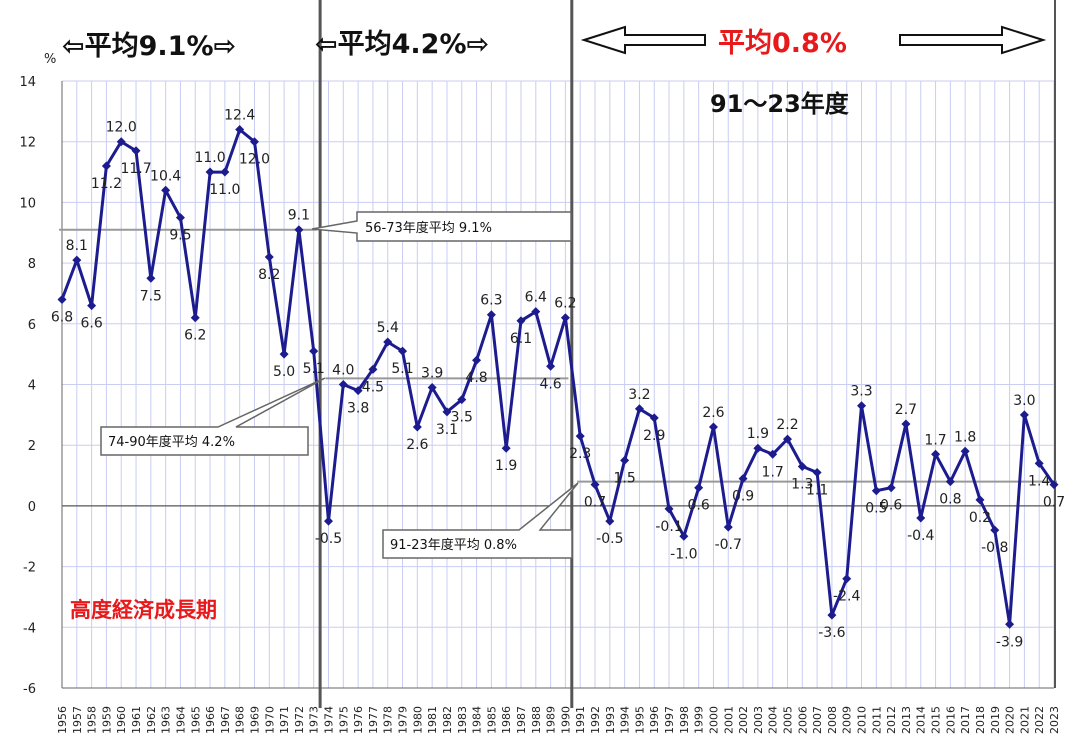 Image resolution: width=1074 pixels, height=737 pixels. What do you see at coordinates (506, 720) in the screenshot?
I see `x-tick-label: 1986` at bounding box center [506, 720].